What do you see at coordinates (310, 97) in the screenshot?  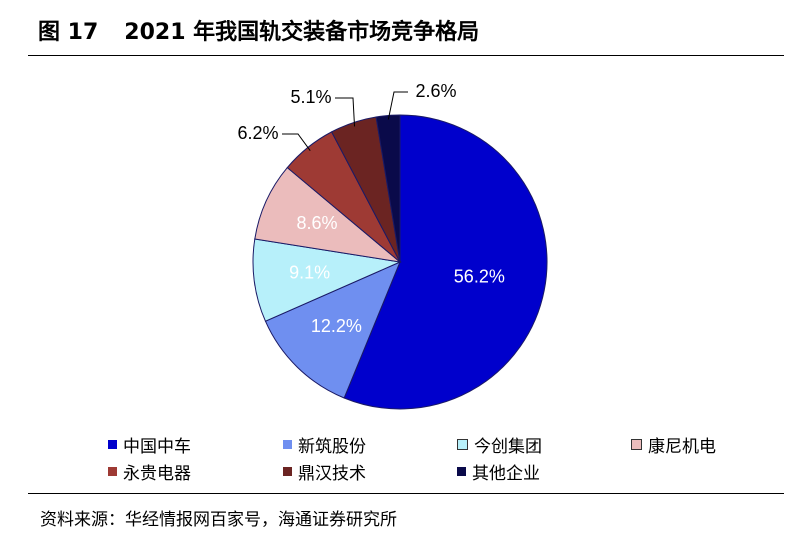 I see `slice-label-6: 5.1%` at bounding box center [310, 97].